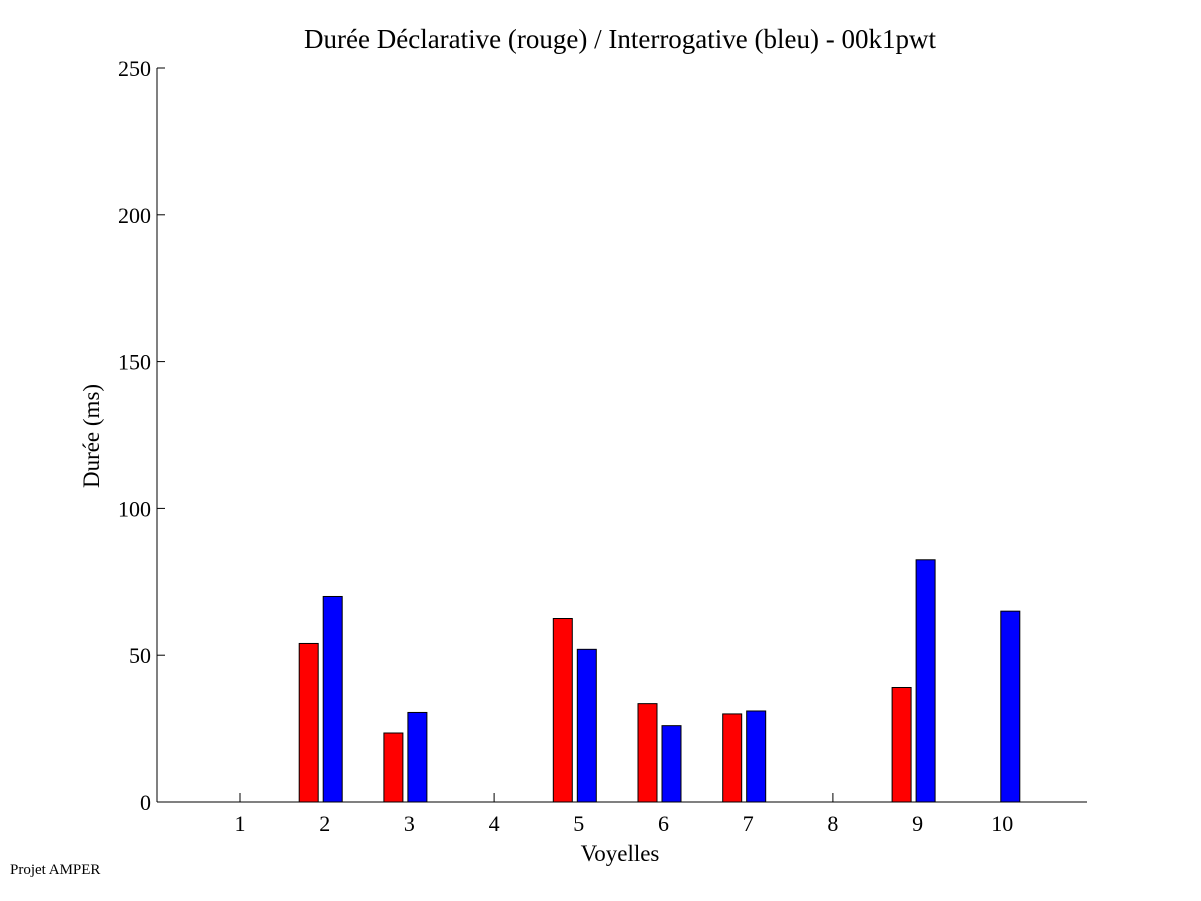 This screenshot has width=1201, height=901. Describe the element at coordinates (748, 823) in the screenshot. I see `x-tick-label: 7` at that location.